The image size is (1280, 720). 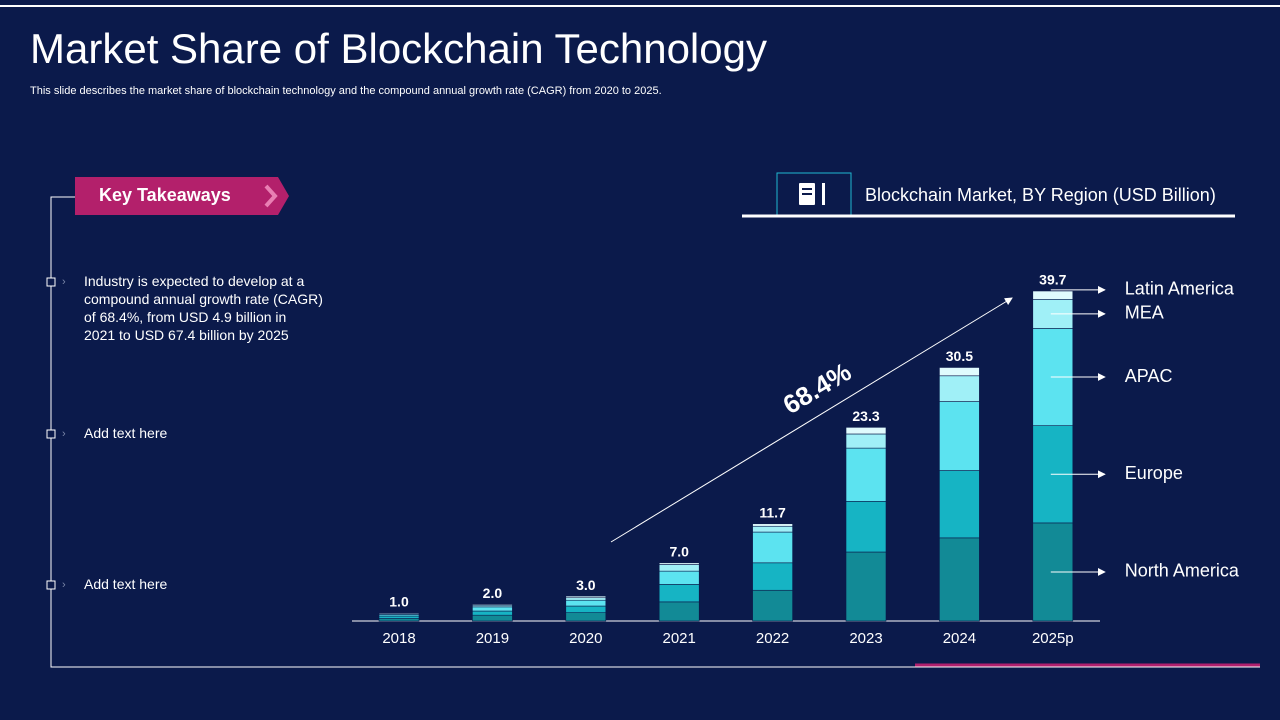 What do you see at coordinates (1144, 313) in the screenshot?
I see `legend-label: MEA` at bounding box center [1144, 313].